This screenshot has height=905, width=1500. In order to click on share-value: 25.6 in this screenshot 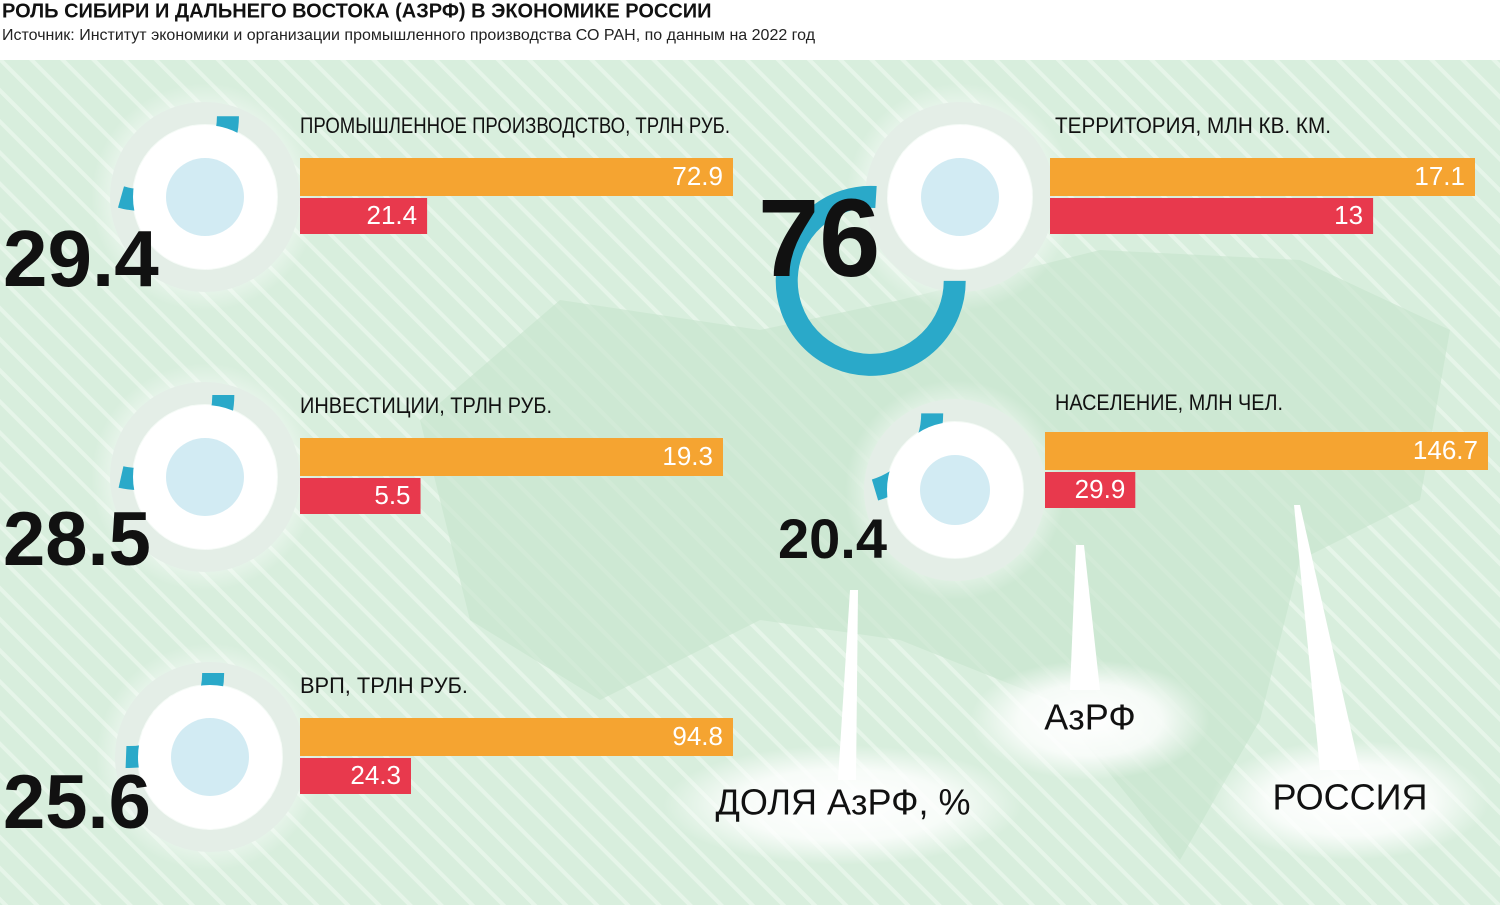, I will do `click(77, 802)`.